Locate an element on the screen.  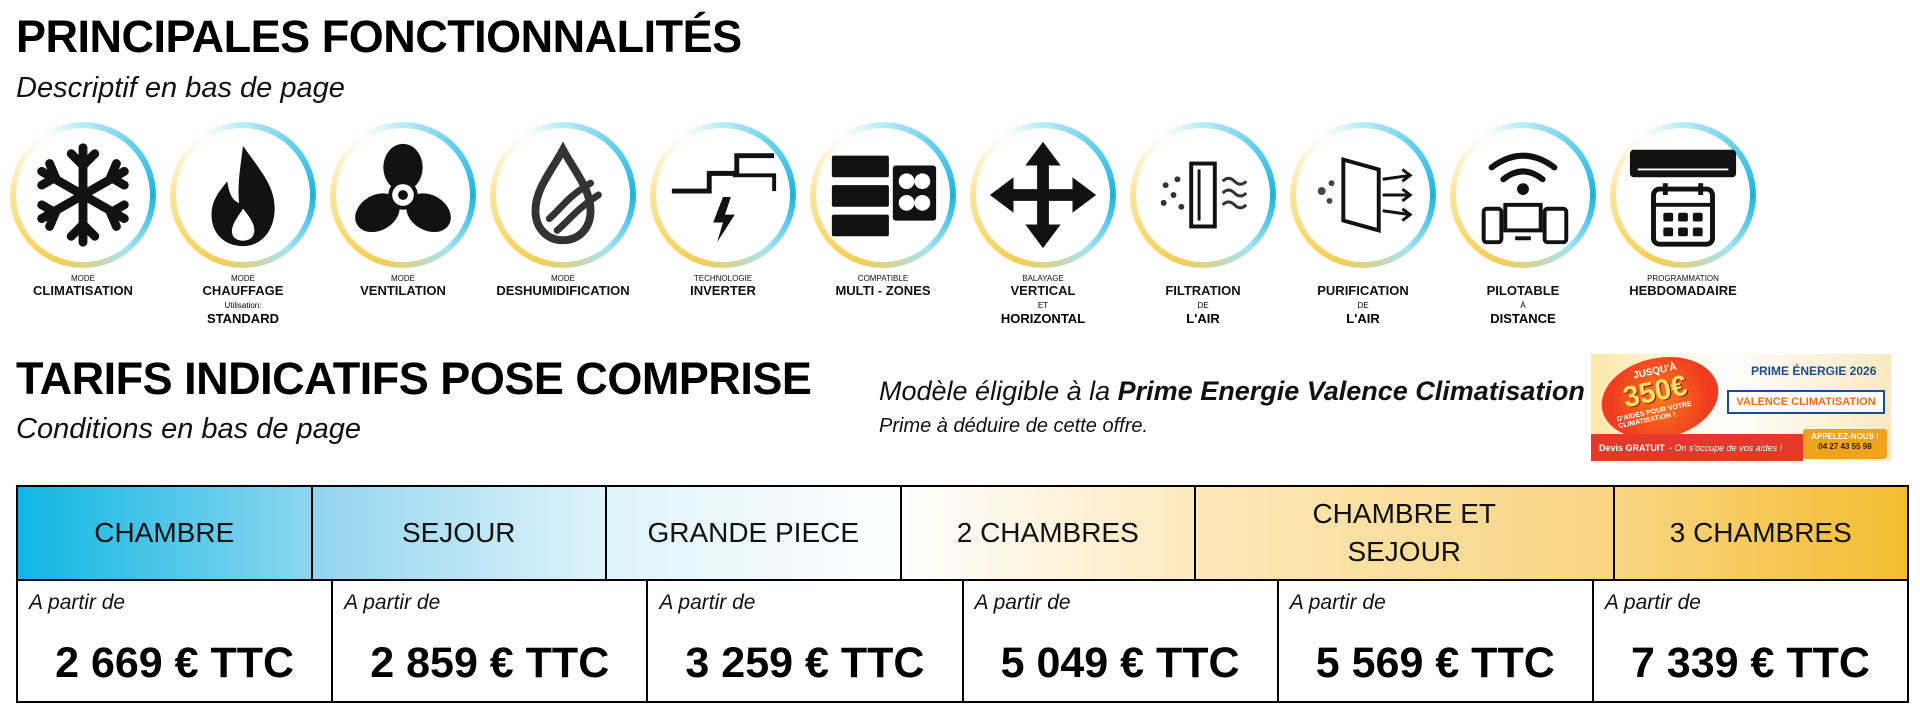
feature-purification: PURIFICATION DE L'AIR is located at coordinates (1363, 224).